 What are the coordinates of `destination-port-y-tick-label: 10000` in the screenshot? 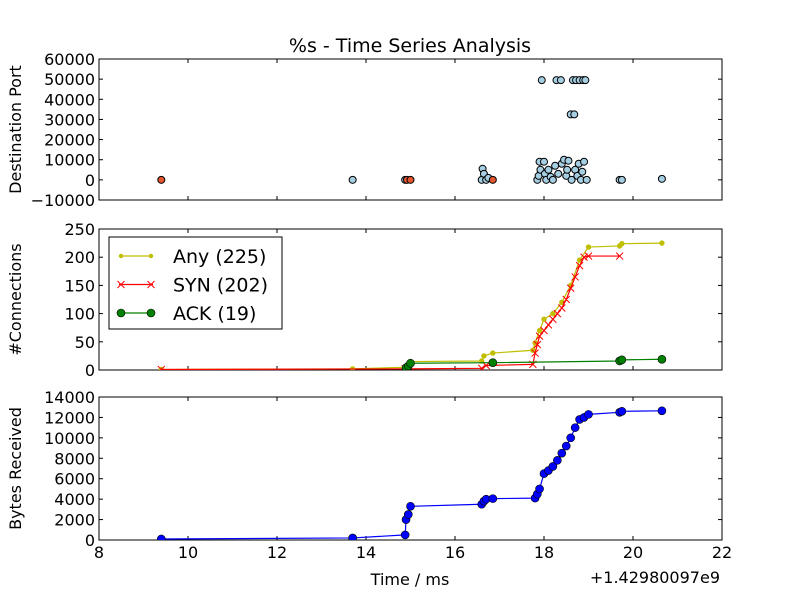 It's located at (69, 160).